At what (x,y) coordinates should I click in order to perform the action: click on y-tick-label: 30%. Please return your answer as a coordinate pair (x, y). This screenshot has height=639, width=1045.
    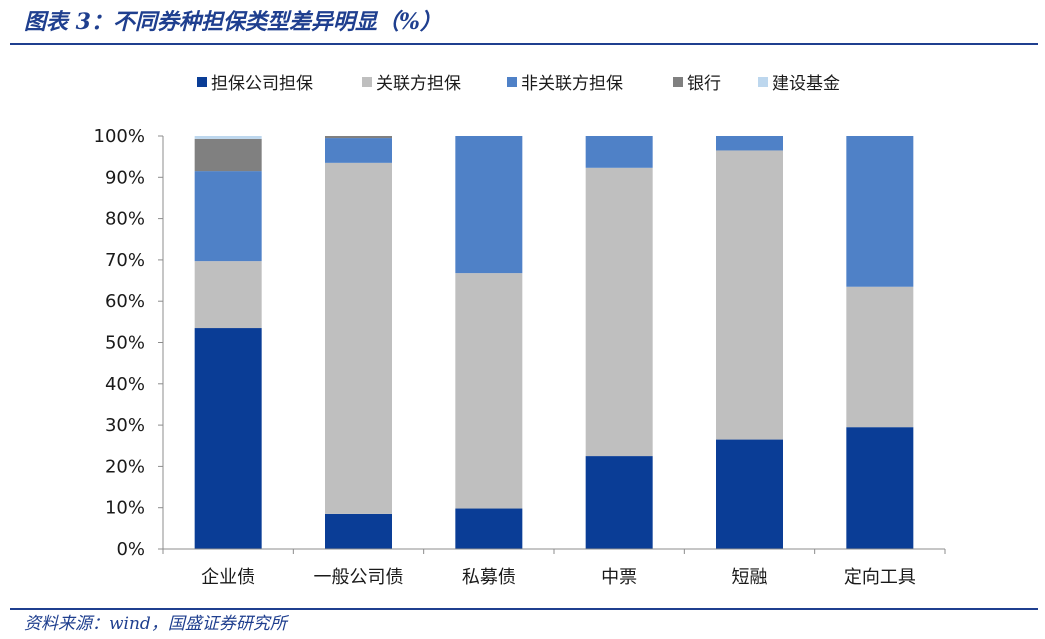
    Looking at the image, I should click on (125, 425).